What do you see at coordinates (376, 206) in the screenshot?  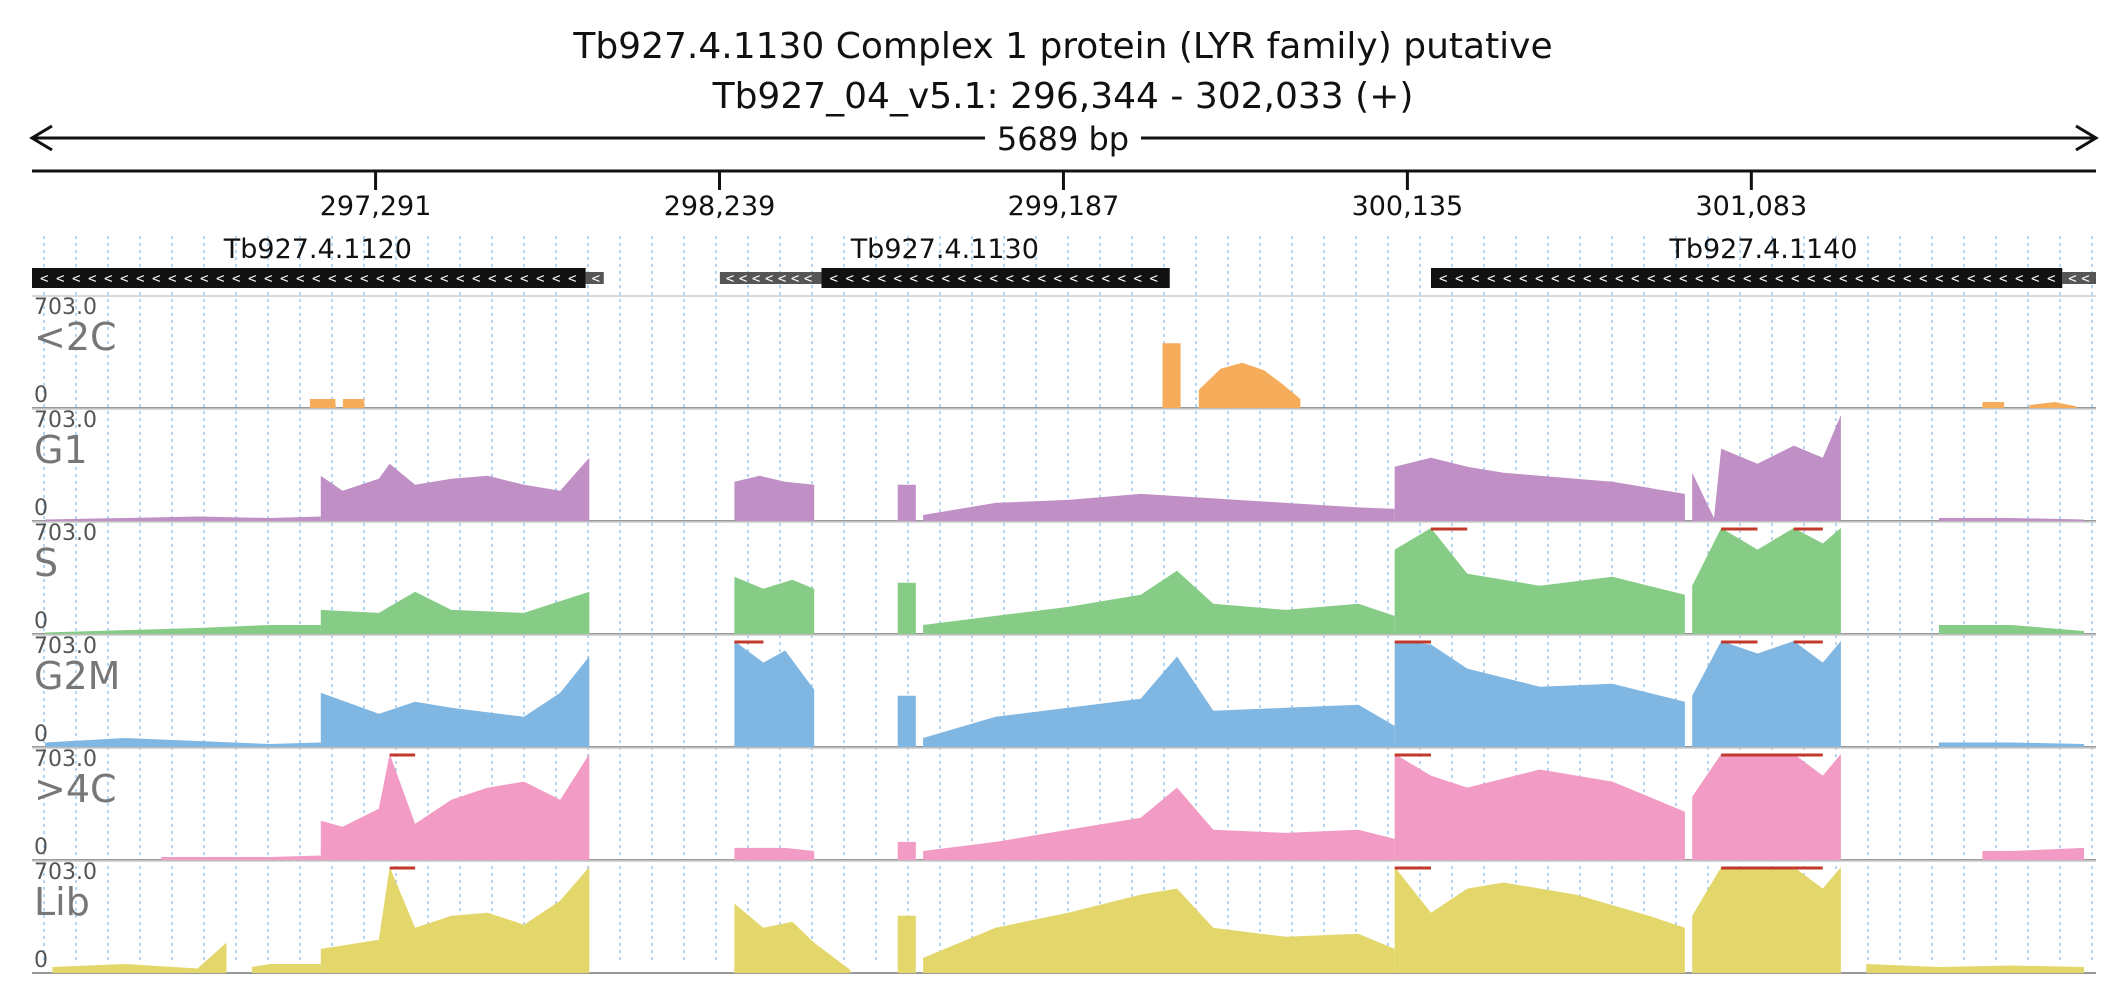 I see `tick-label: 297,291` at bounding box center [376, 206].